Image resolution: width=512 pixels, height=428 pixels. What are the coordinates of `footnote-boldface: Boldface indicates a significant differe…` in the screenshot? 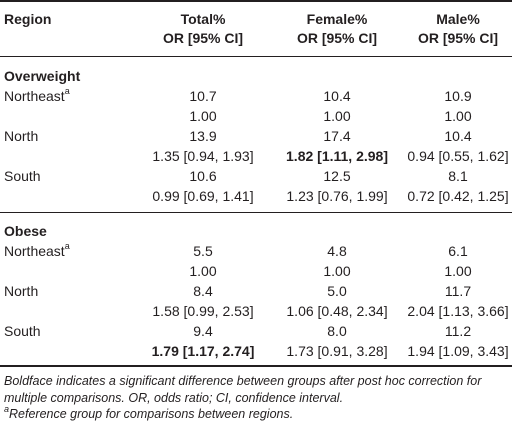 It's located at (243, 389).